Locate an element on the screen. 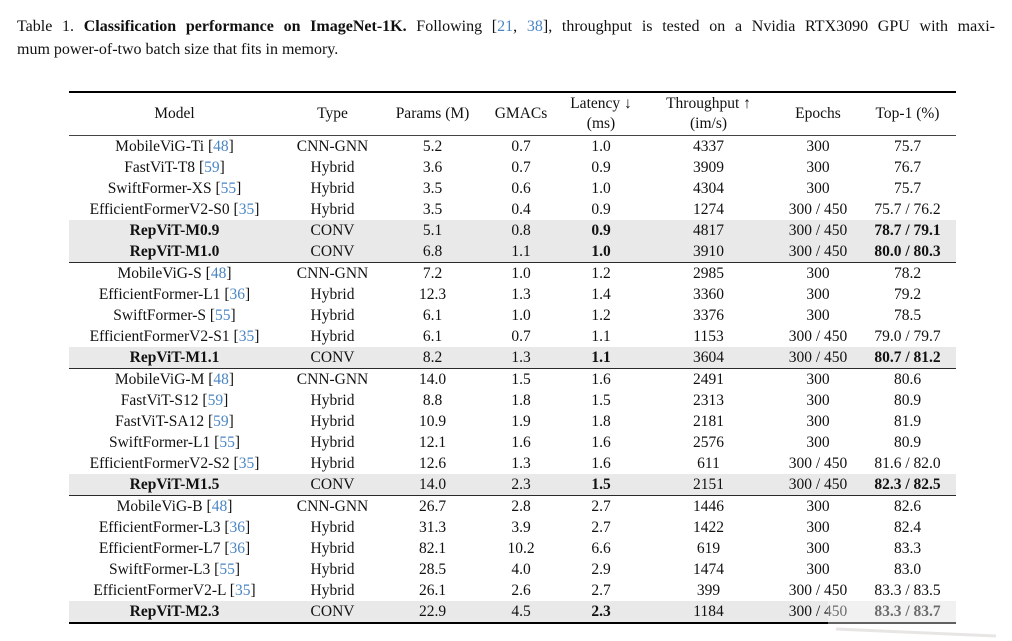  cell-latency: 1.6 is located at coordinates (601, 463).